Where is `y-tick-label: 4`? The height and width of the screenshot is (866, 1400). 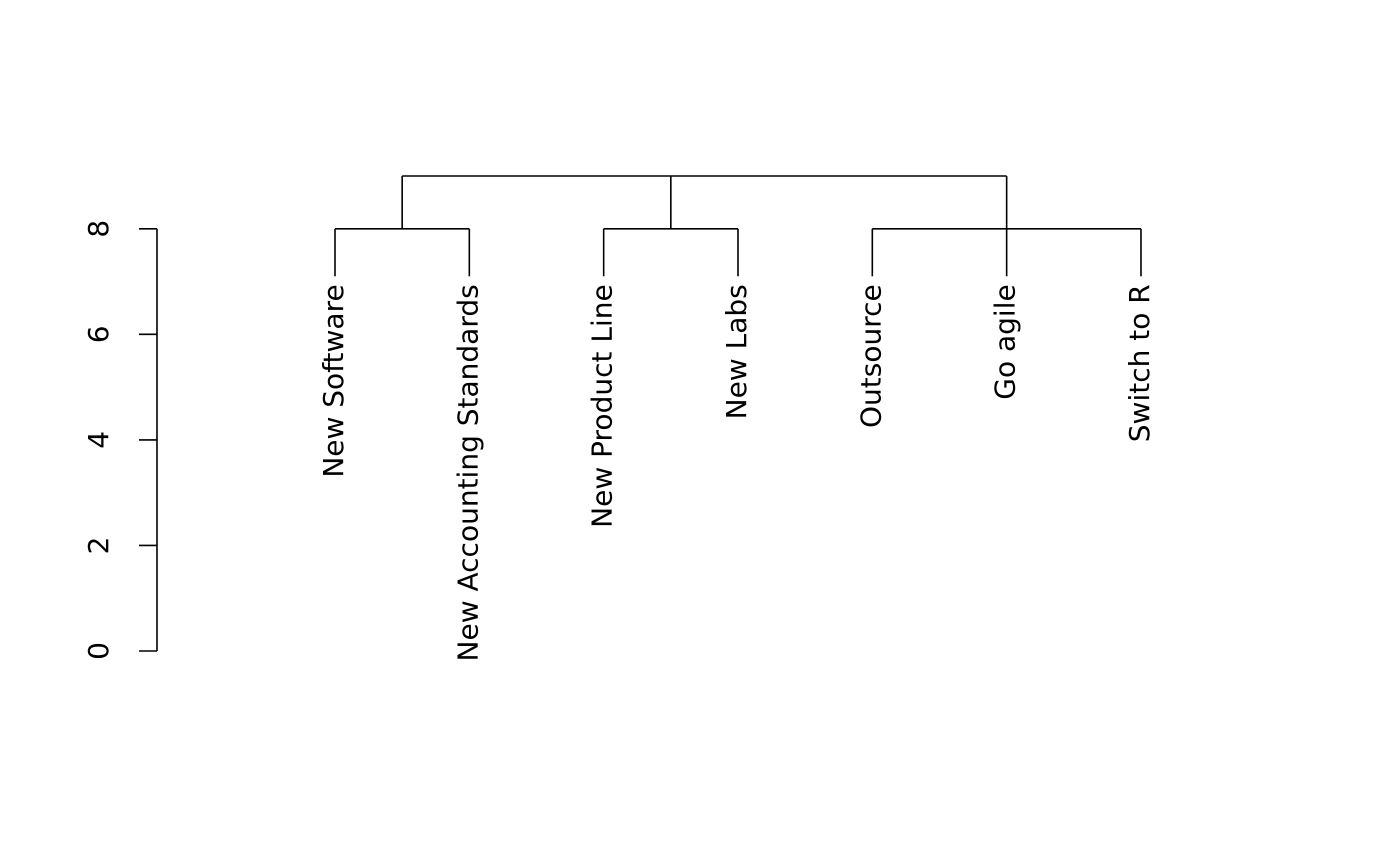 y-tick-label: 4 is located at coordinates (98, 440).